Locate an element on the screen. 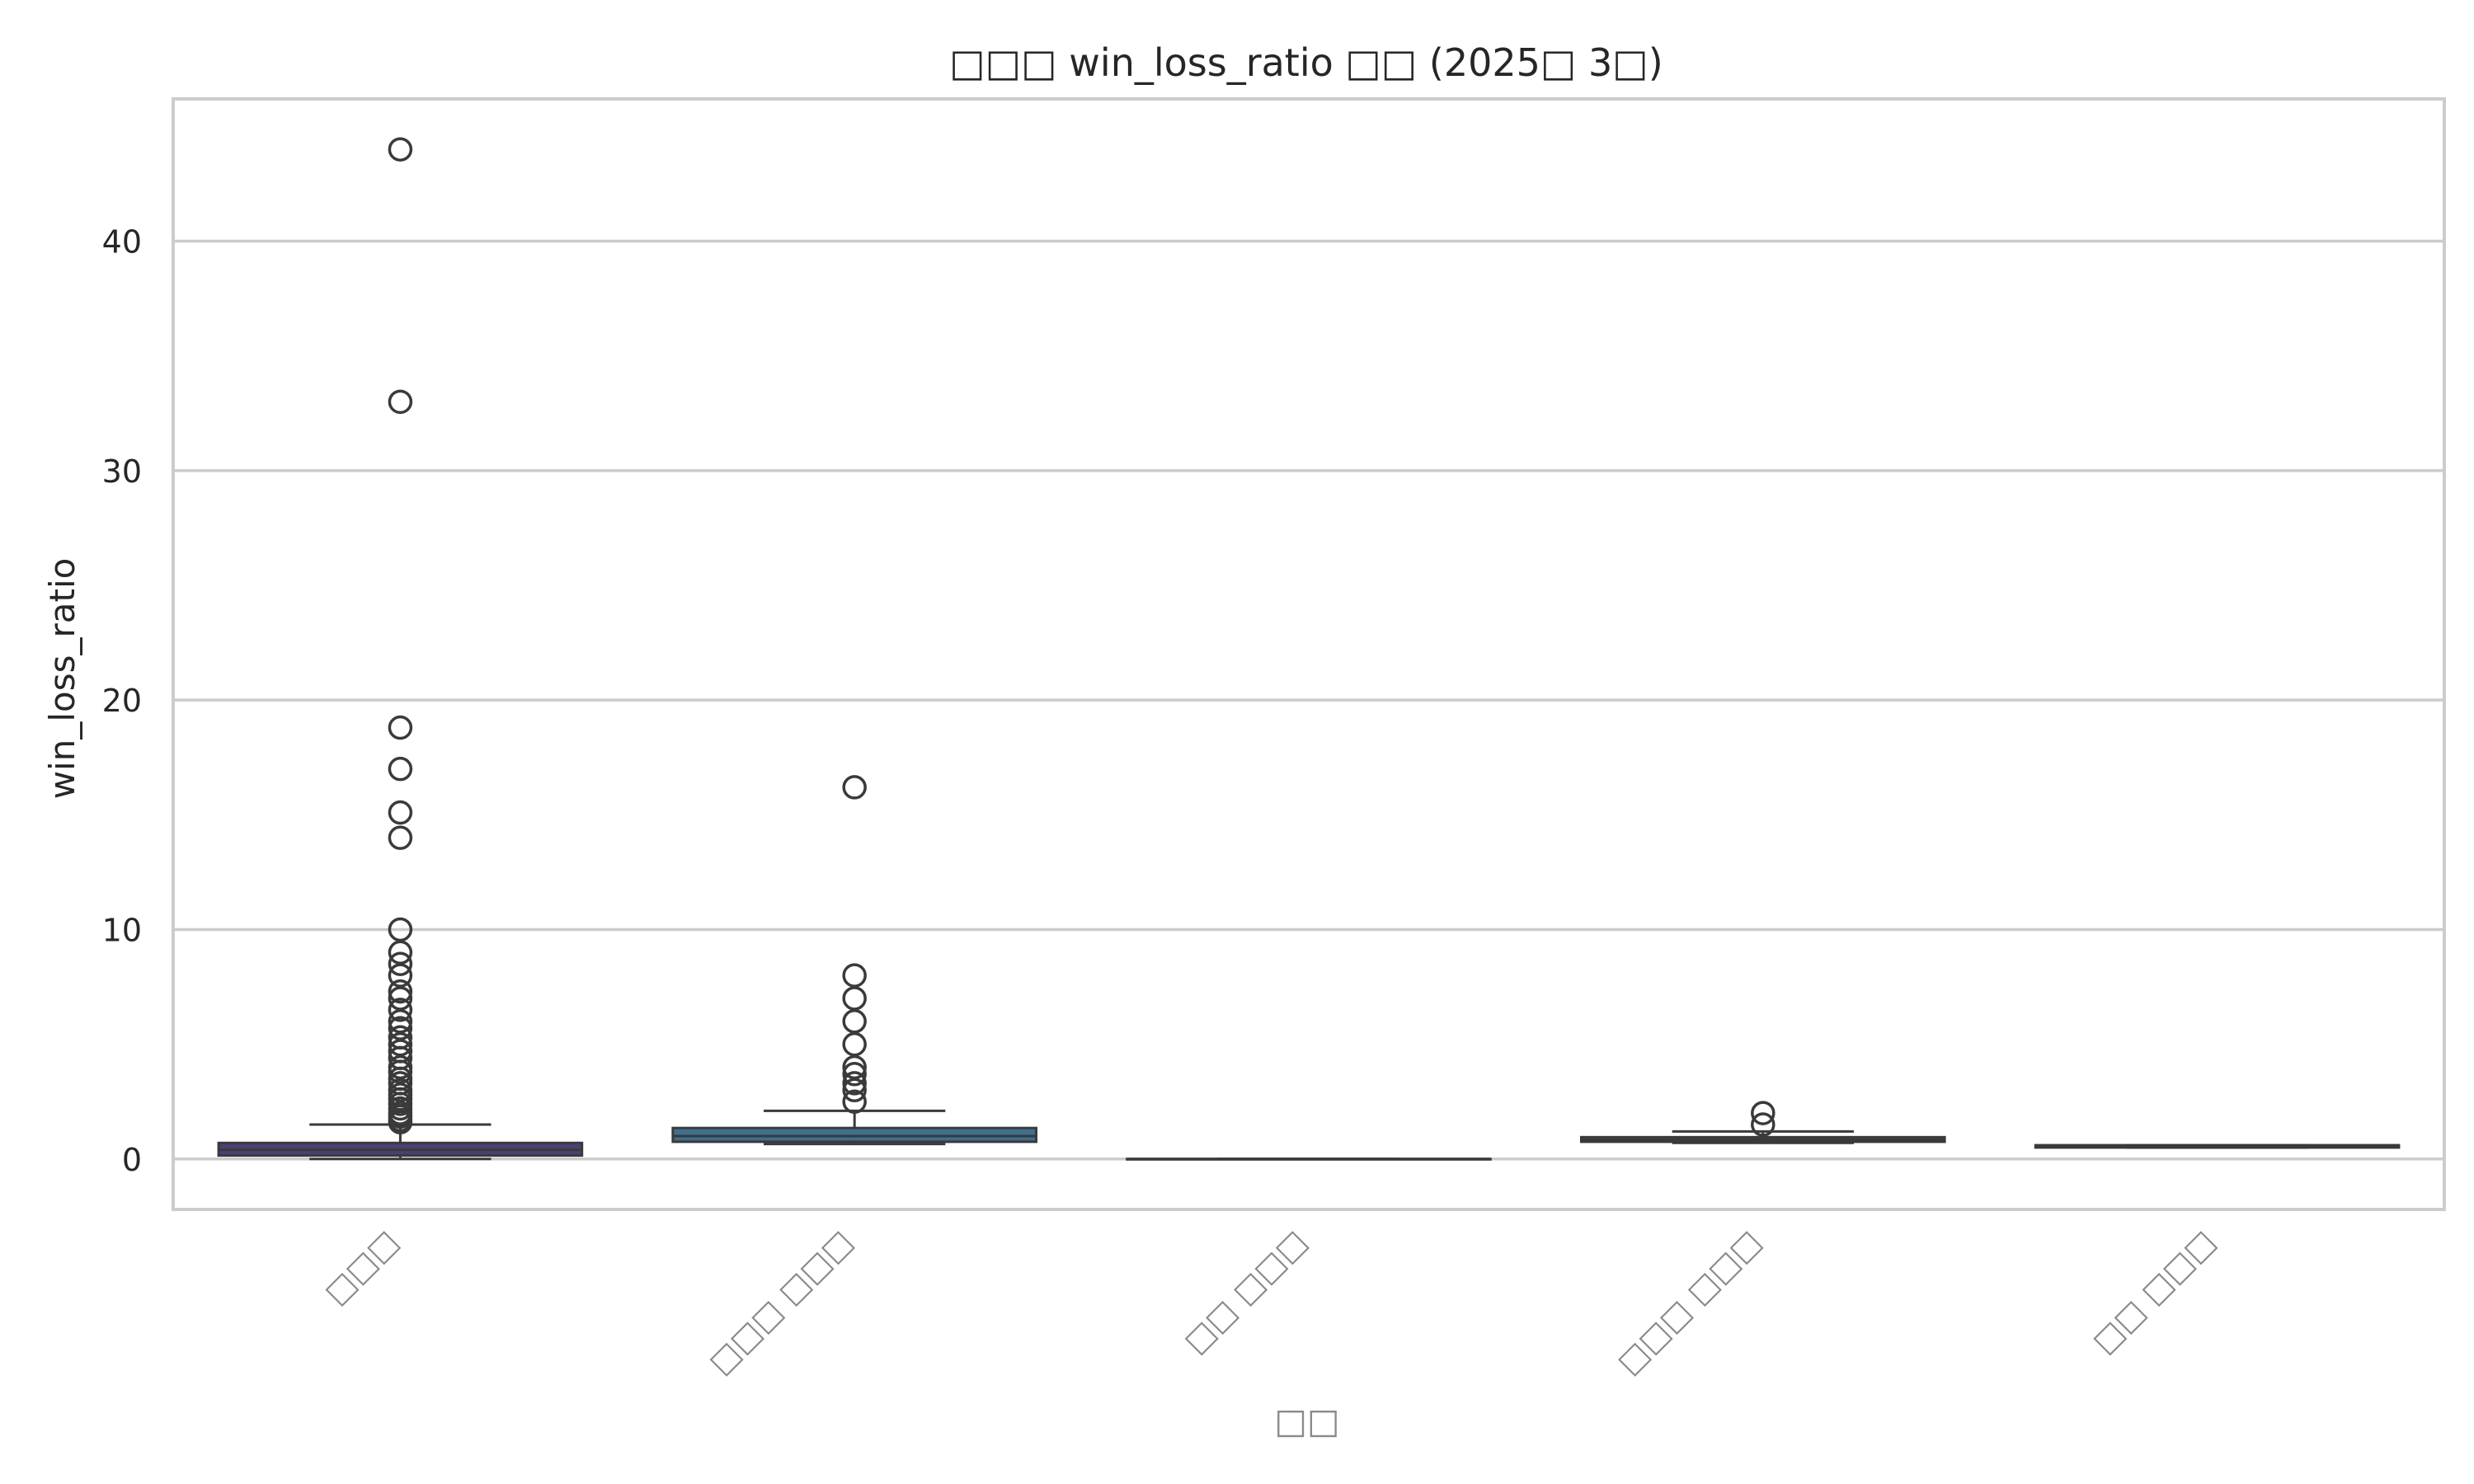 This screenshot has height=1484, width=2474. x-tick-label: □□□ is located at coordinates (361, 1267).